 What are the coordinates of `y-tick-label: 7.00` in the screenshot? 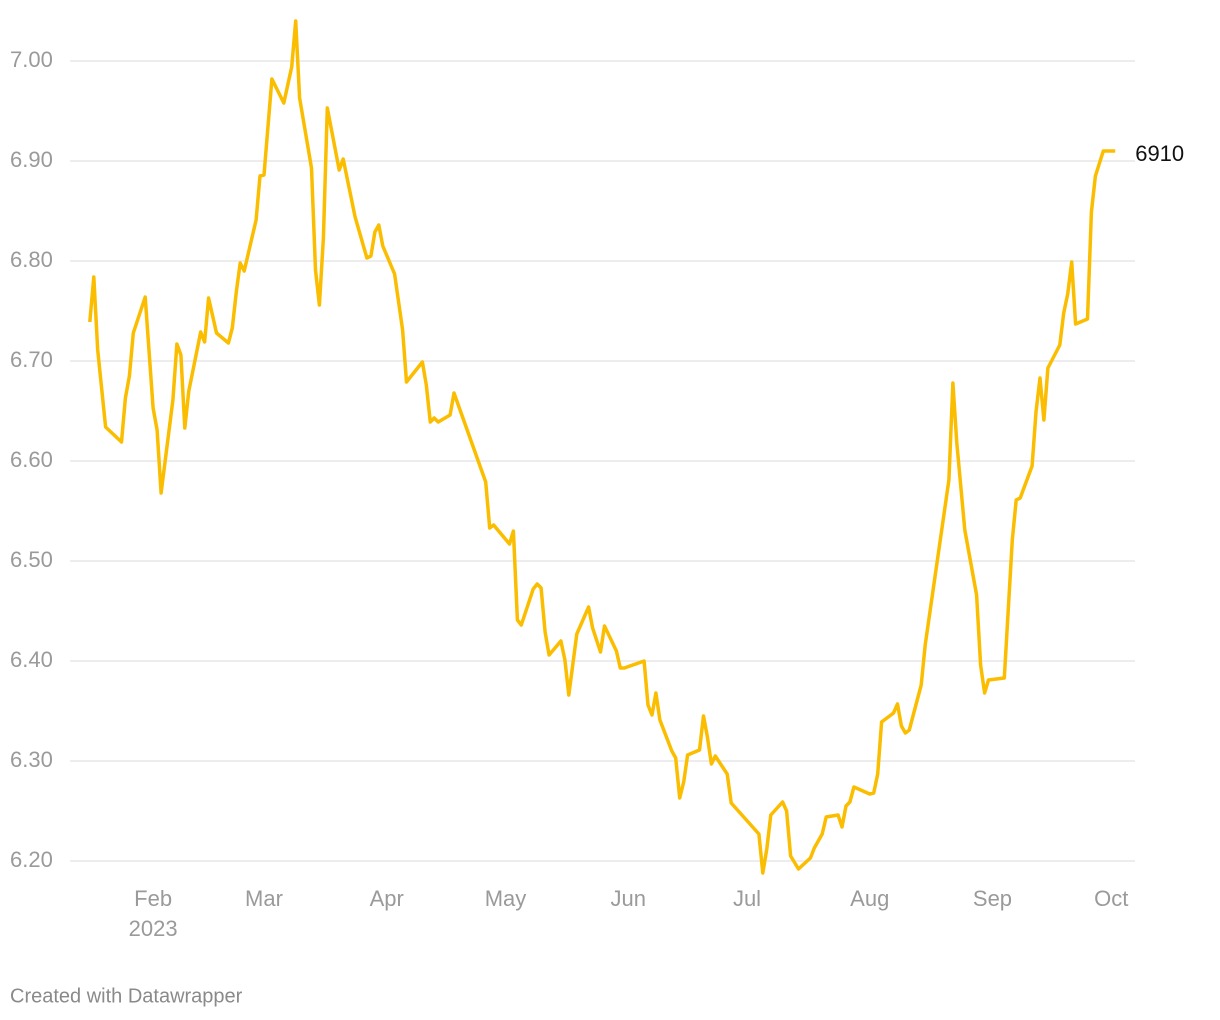 It's located at (31, 59).